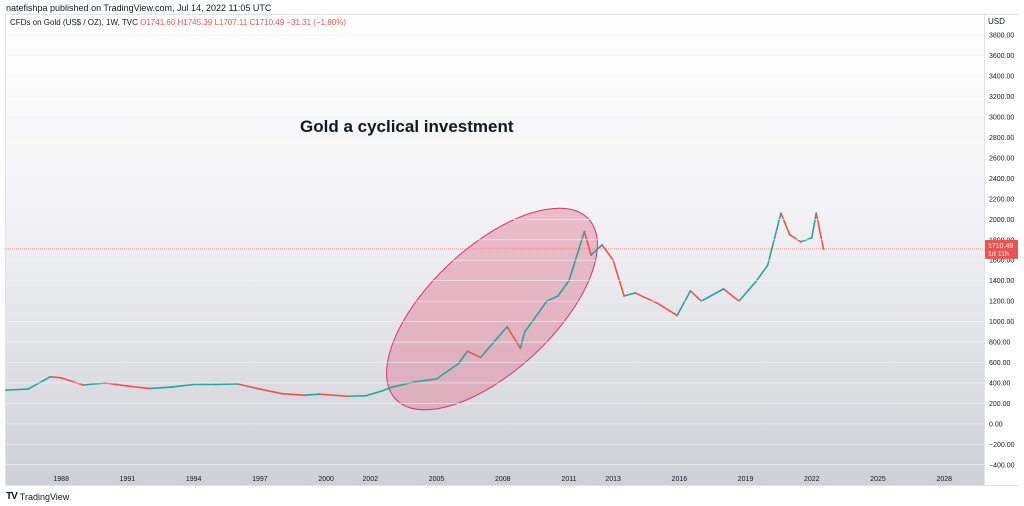  What do you see at coordinates (158, 22) in the screenshot?
I see `legend-open: O1741.60` at bounding box center [158, 22].